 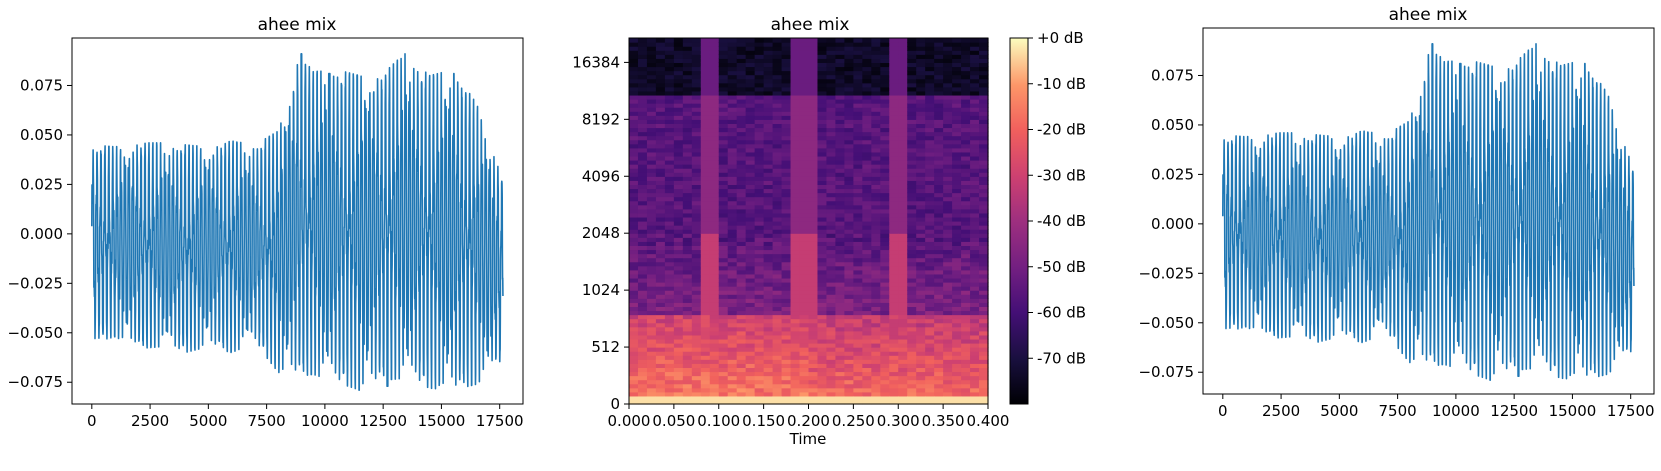 What do you see at coordinates (41, 135) in the screenshot?
I see `y-tick-label: 0.050` at bounding box center [41, 135].